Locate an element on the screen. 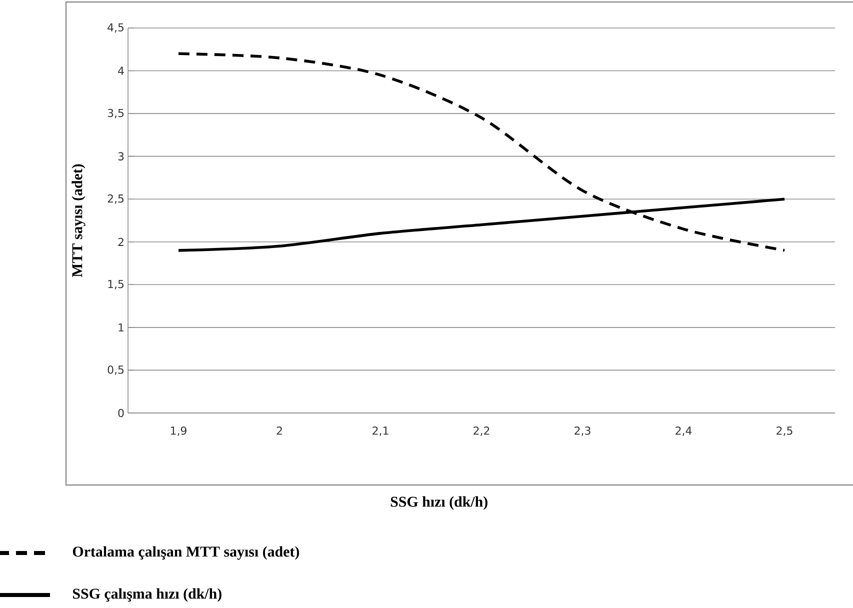 This screenshot has height=608, width=853. y-tick-label: 0 is located at coordinates (121, 413).